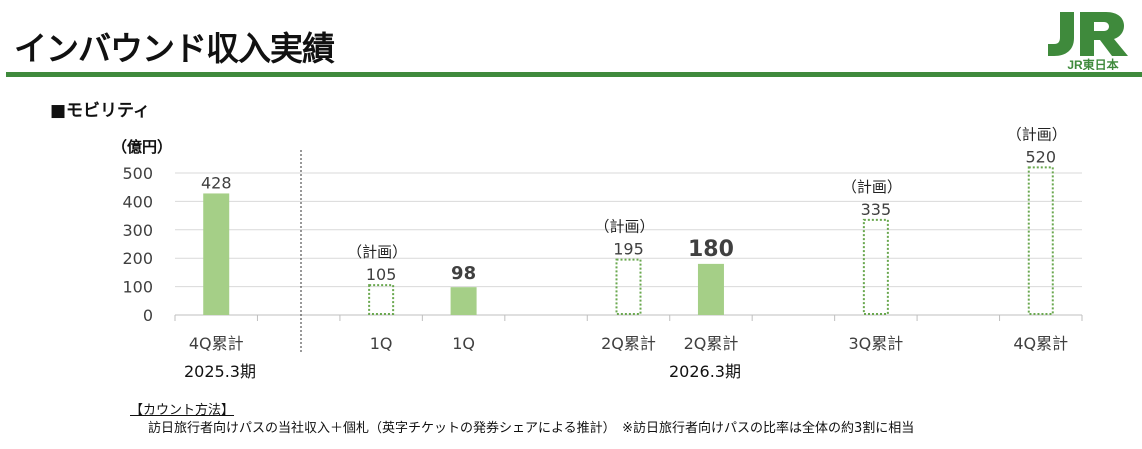 The width and height of the screenshot is (1142, 449). What do you see at coordinates (137, 201) in the screenshot?
I see `y-tick-label: 400` at bounding box center [137, 201].